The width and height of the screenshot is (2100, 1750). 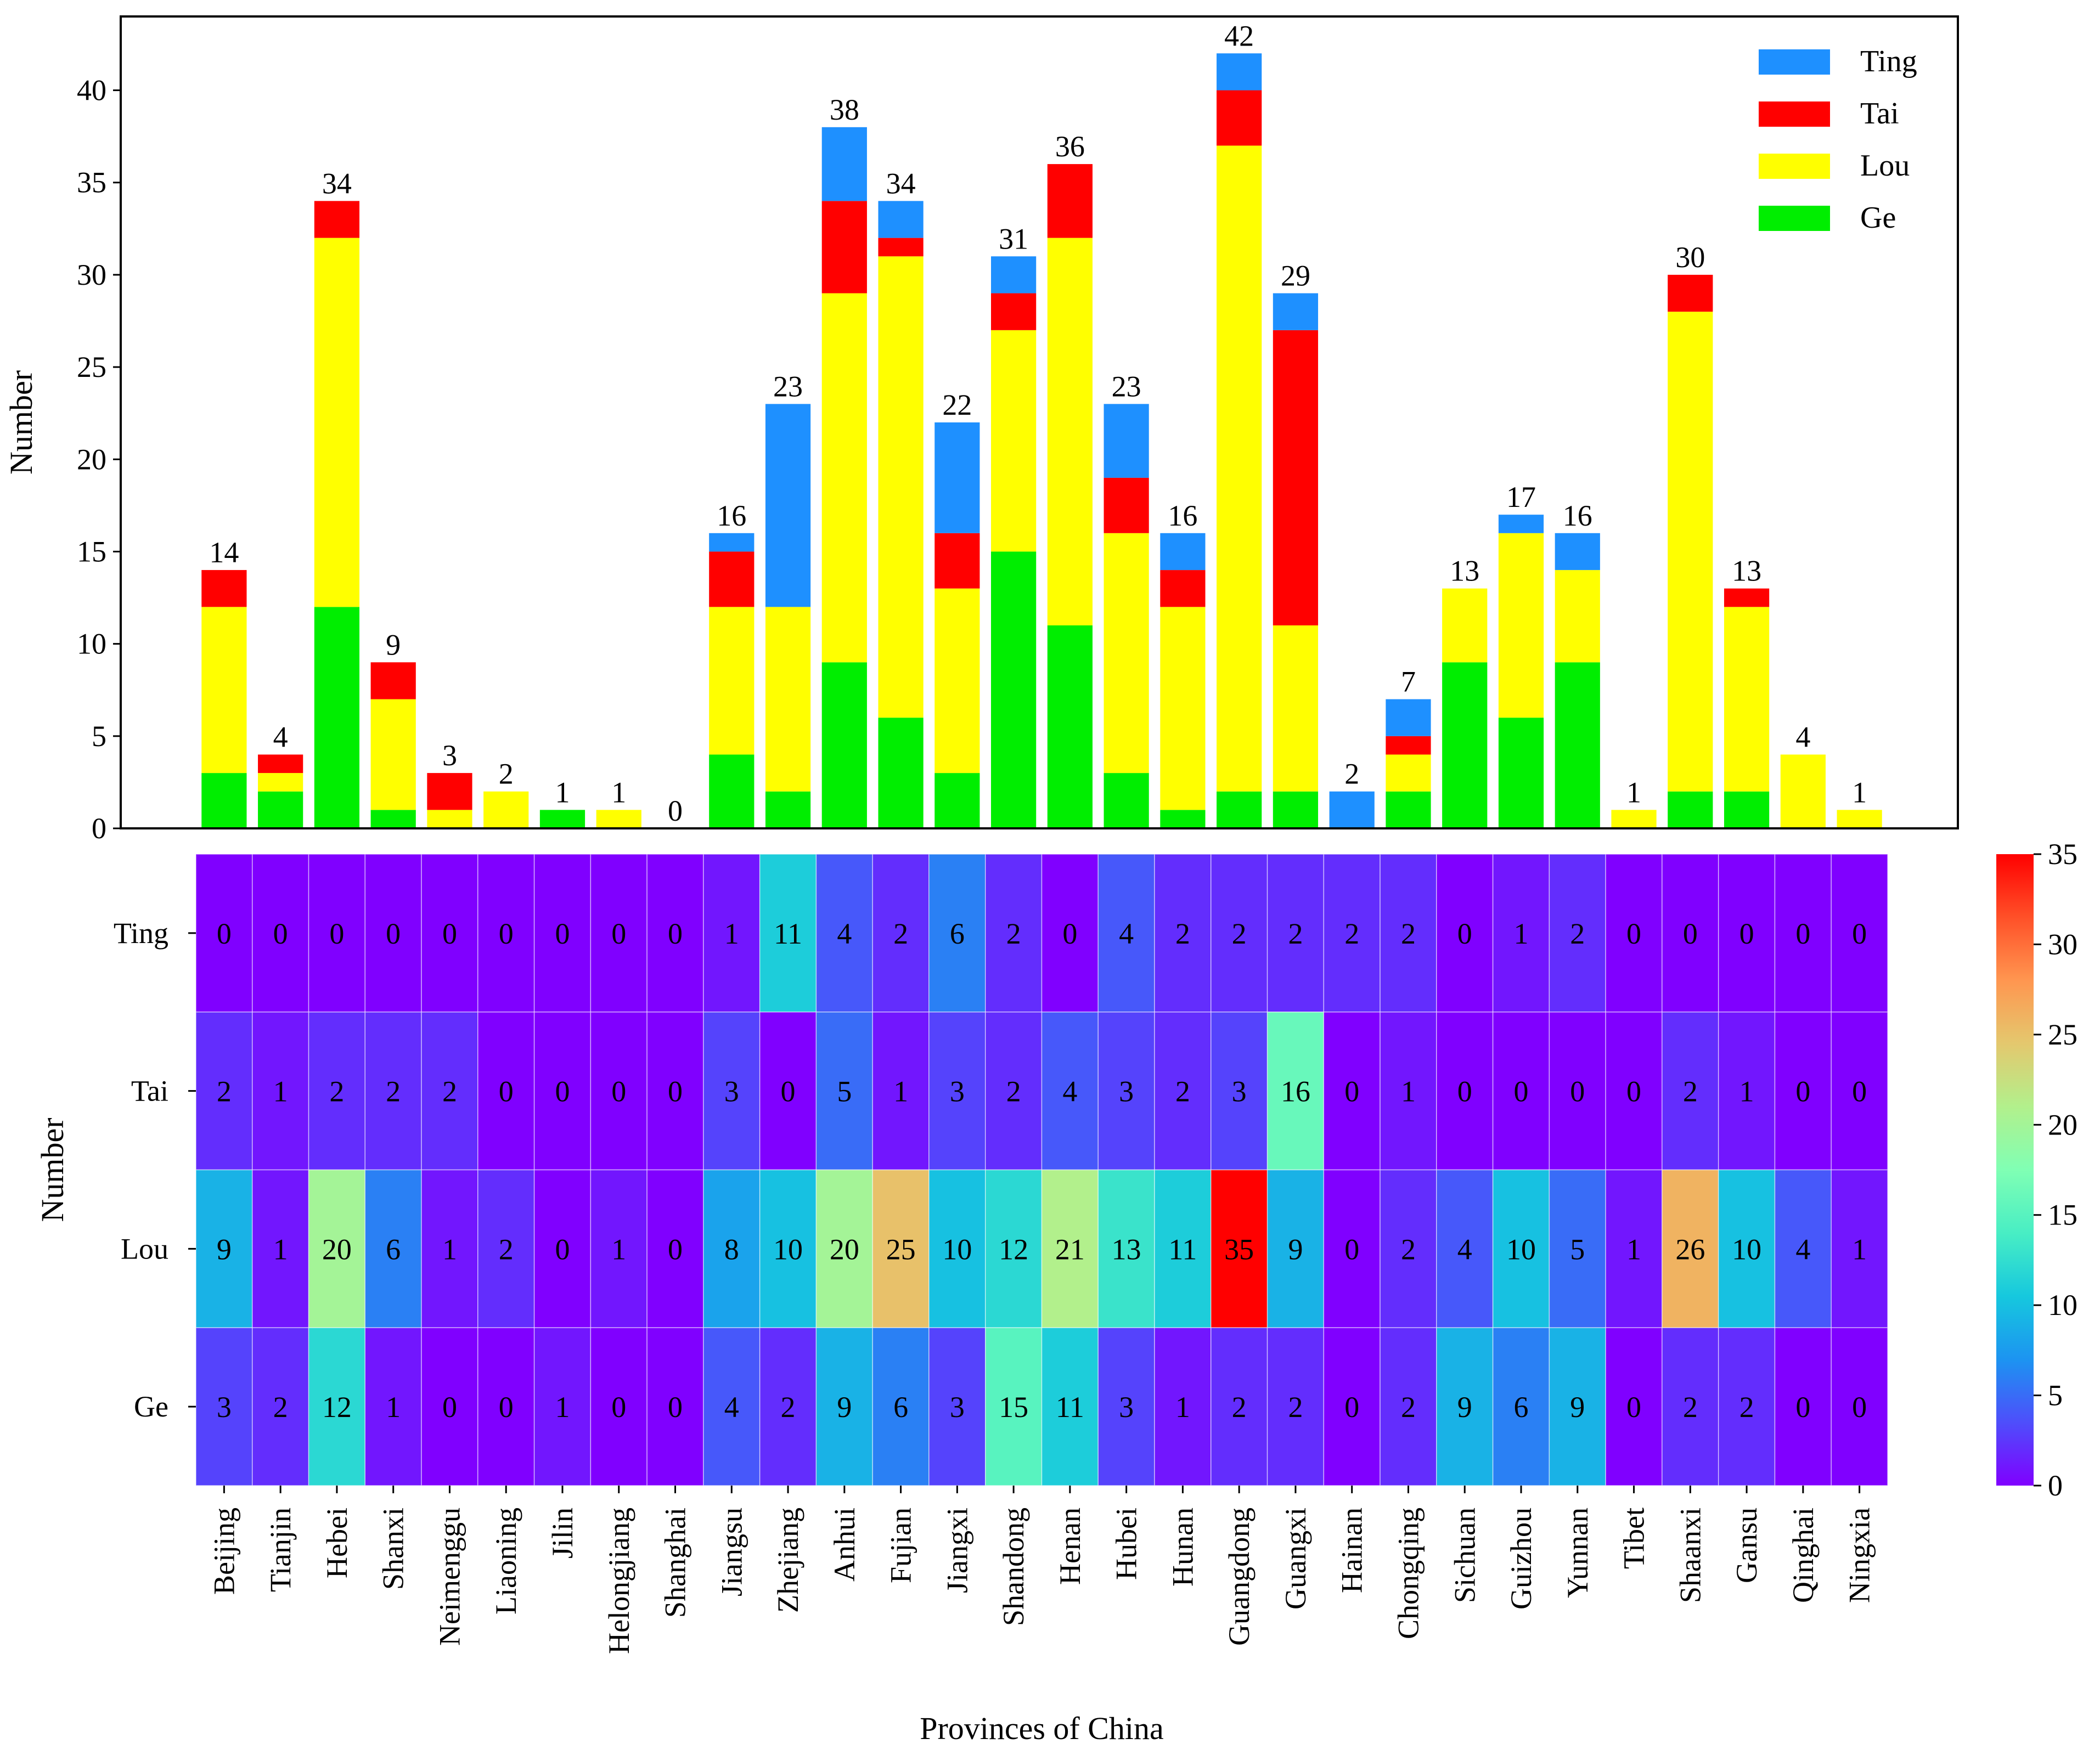 I want to click on heatmap-value-tai-tibet: 0, so click(x=1634, y=1091).